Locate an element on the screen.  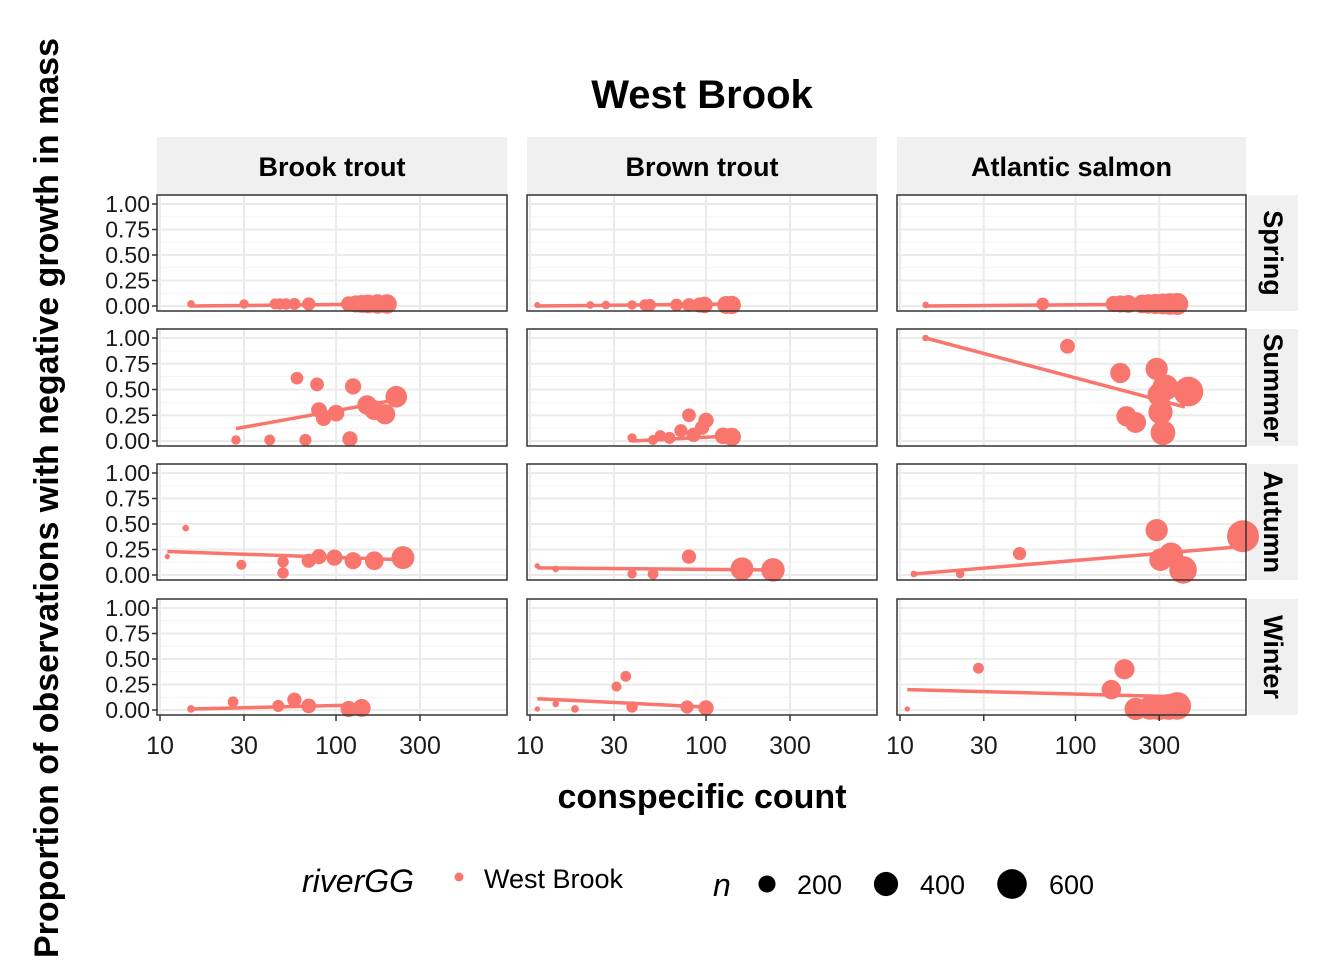
panel-brown-trout-autumn is located at coordinates (702, 522).